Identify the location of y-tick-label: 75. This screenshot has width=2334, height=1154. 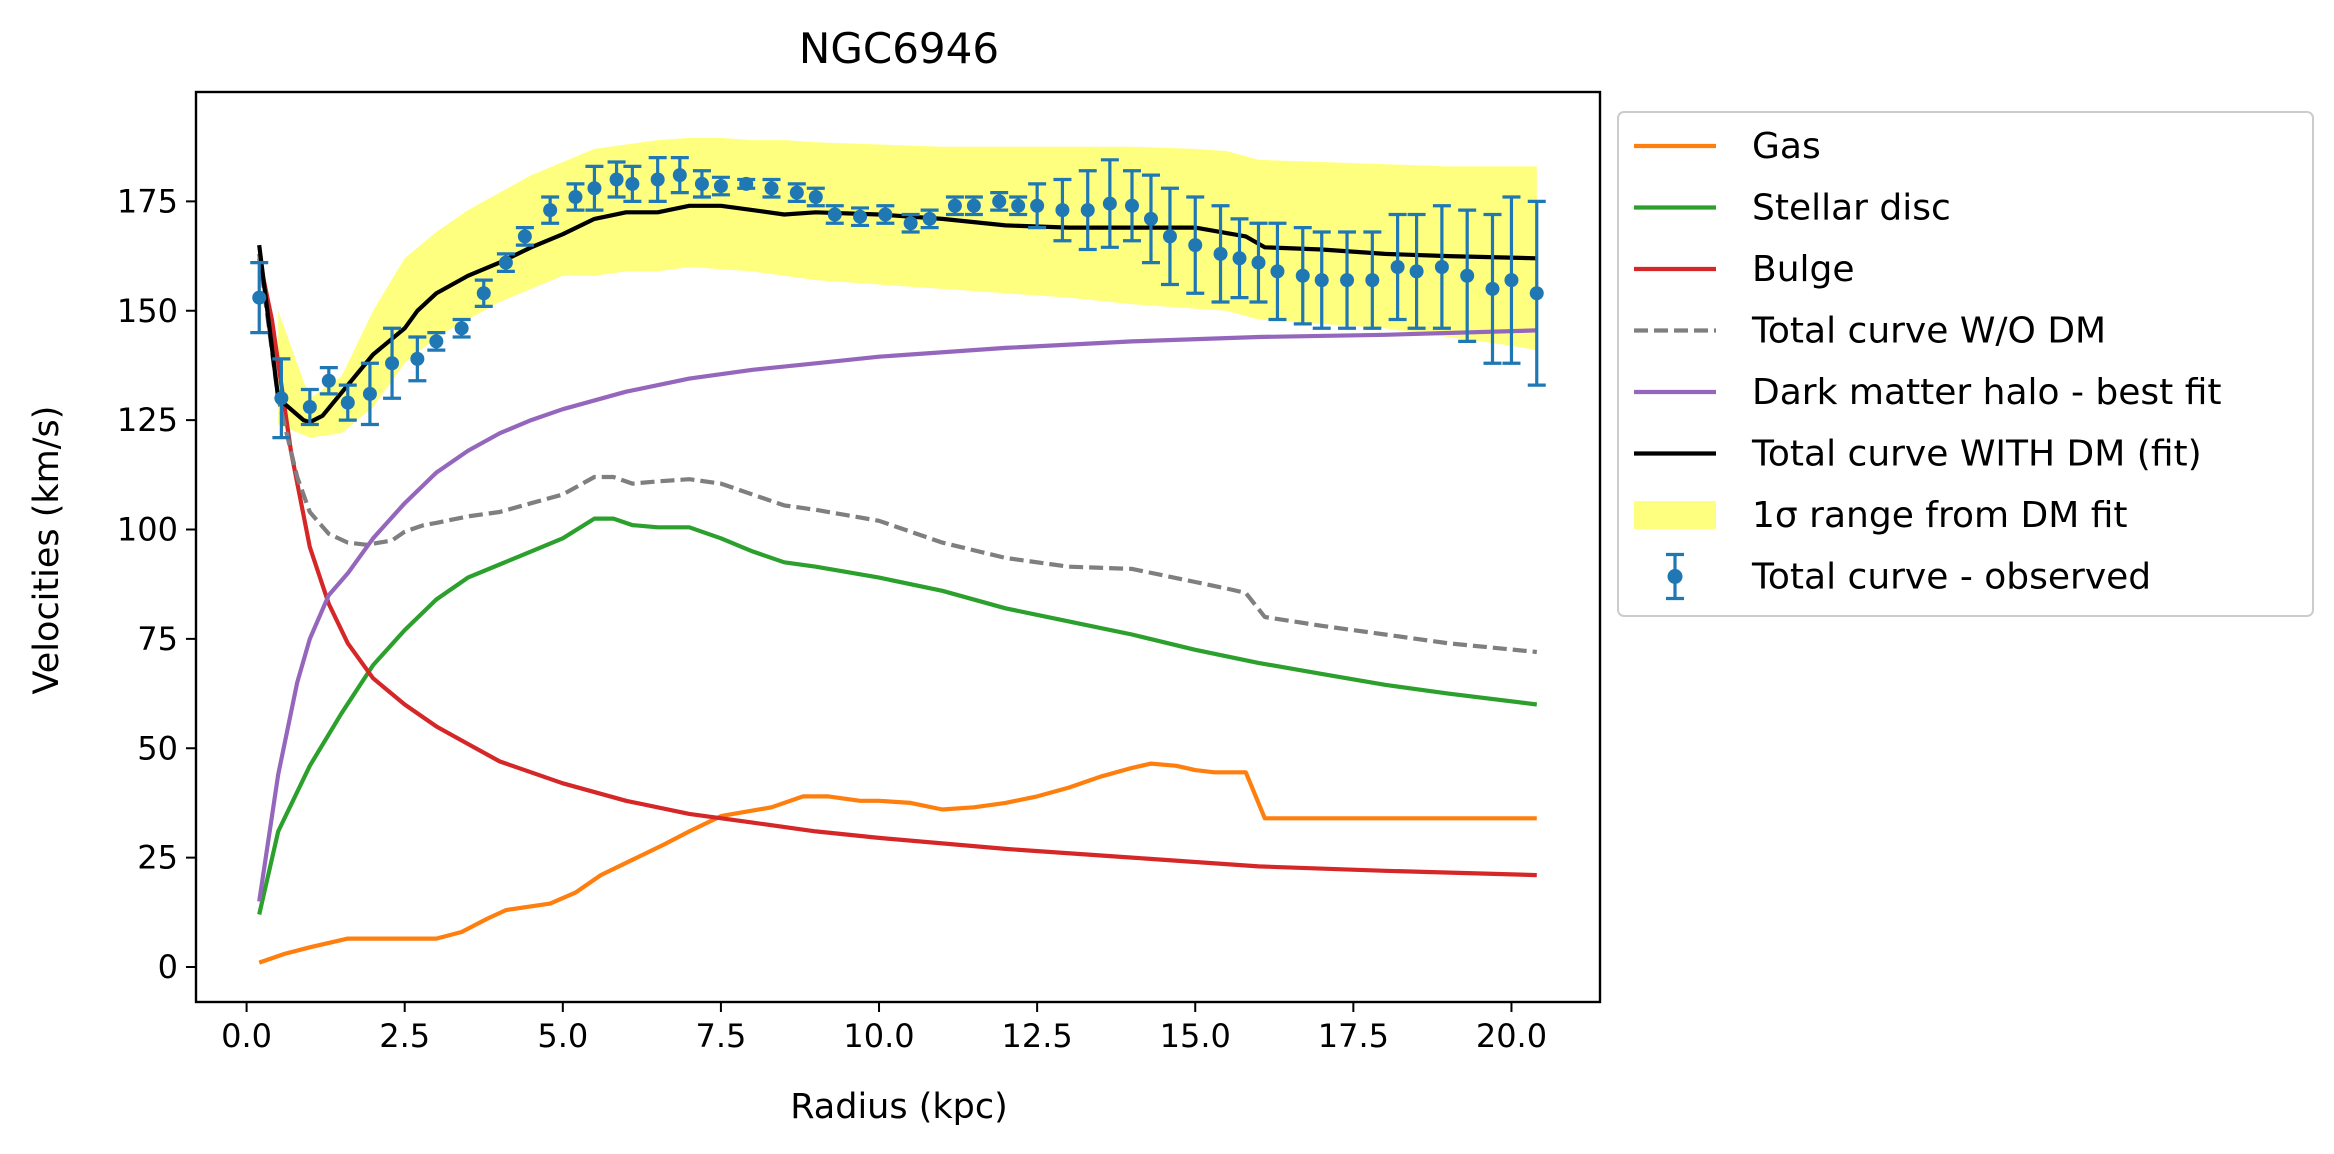
(157, 639).